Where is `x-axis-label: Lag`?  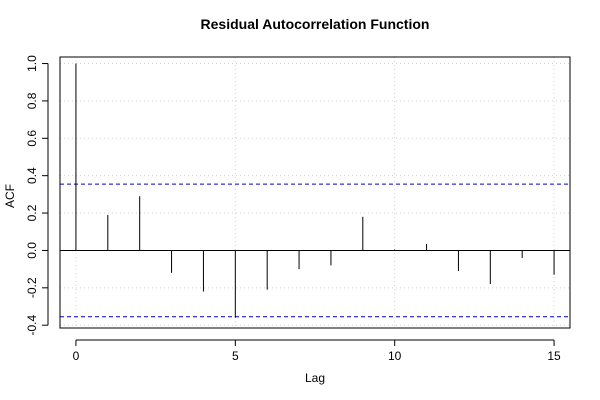 x-axis-label: Lag is located at coordinates (315, 378).